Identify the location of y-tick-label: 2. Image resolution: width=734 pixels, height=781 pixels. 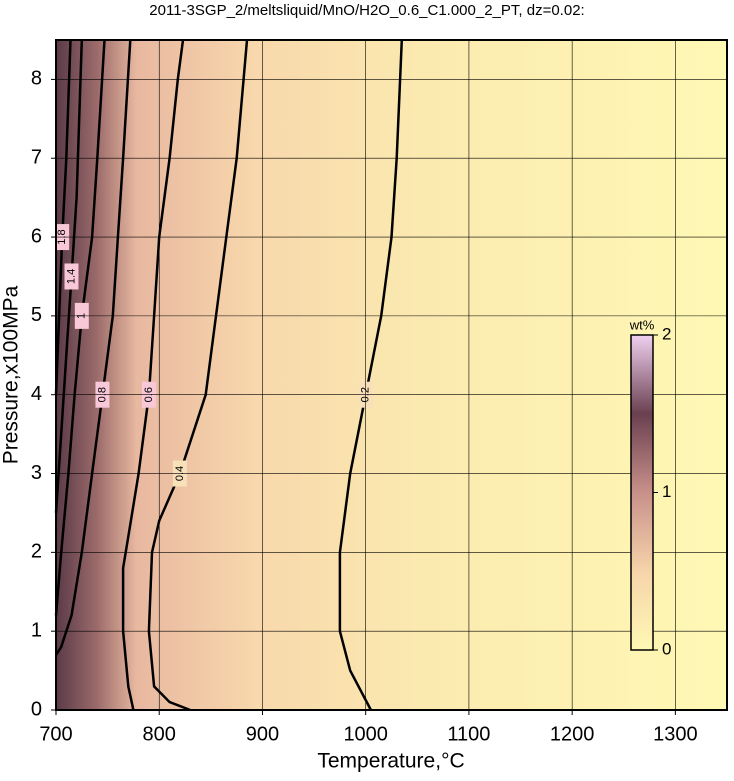
(36, 552).